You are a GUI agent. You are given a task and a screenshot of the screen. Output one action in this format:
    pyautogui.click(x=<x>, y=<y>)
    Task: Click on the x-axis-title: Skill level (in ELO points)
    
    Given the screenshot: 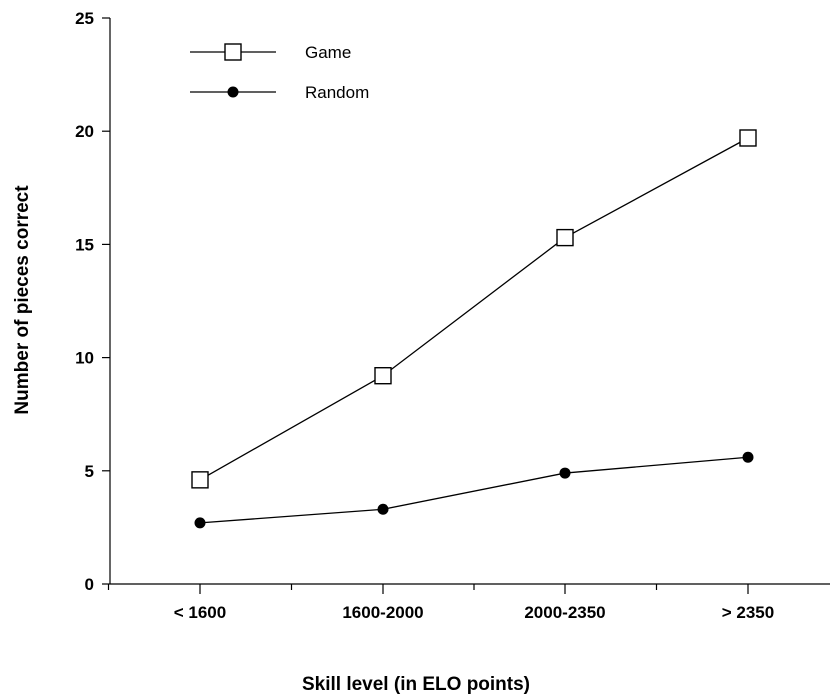 What is the action you would take?
    pyautogui.click(x=416, y=684)
    